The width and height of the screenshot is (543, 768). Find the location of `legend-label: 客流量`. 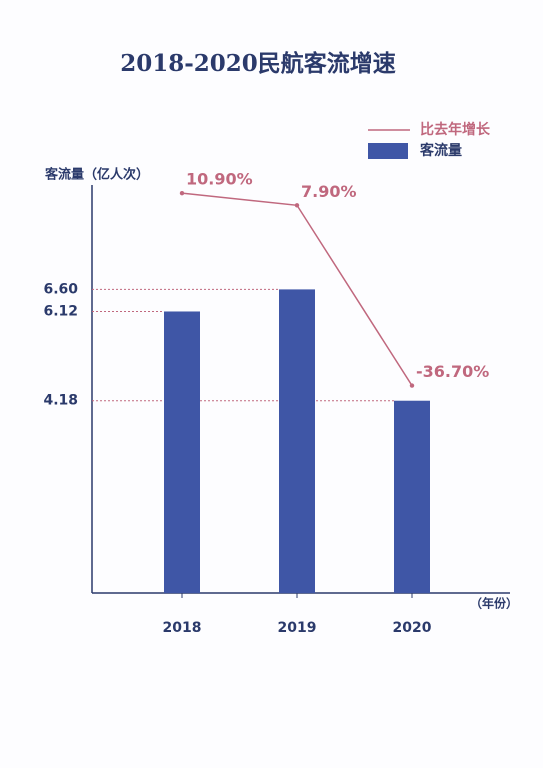

legend-label: 客流量 is located at coordinates (440, 150).